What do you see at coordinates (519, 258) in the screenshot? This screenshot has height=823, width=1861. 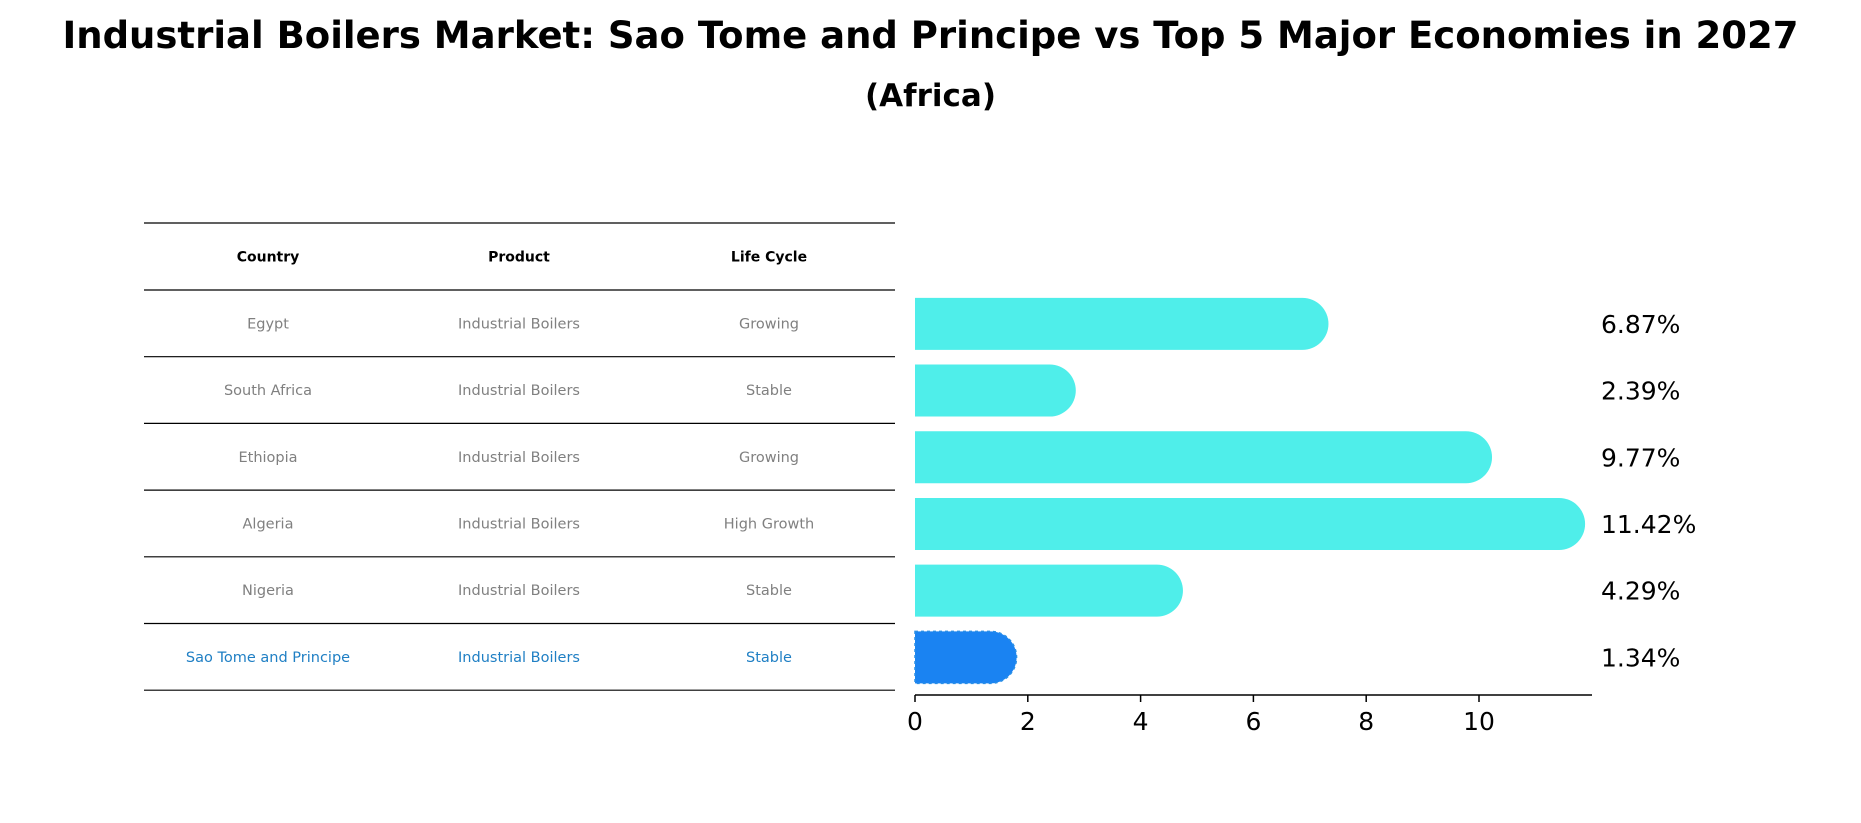 I see `table-header-product: Product` at bounding box center [519, 258].